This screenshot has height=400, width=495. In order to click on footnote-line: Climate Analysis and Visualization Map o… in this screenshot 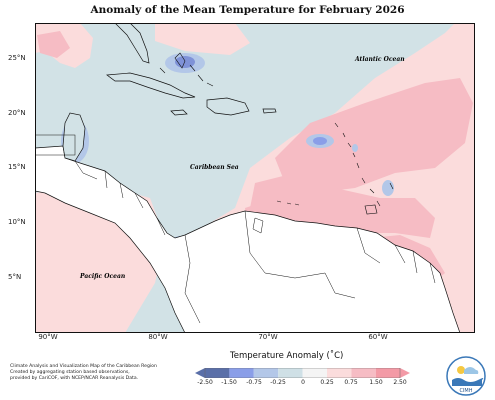, I will do `click(83, 366)`.